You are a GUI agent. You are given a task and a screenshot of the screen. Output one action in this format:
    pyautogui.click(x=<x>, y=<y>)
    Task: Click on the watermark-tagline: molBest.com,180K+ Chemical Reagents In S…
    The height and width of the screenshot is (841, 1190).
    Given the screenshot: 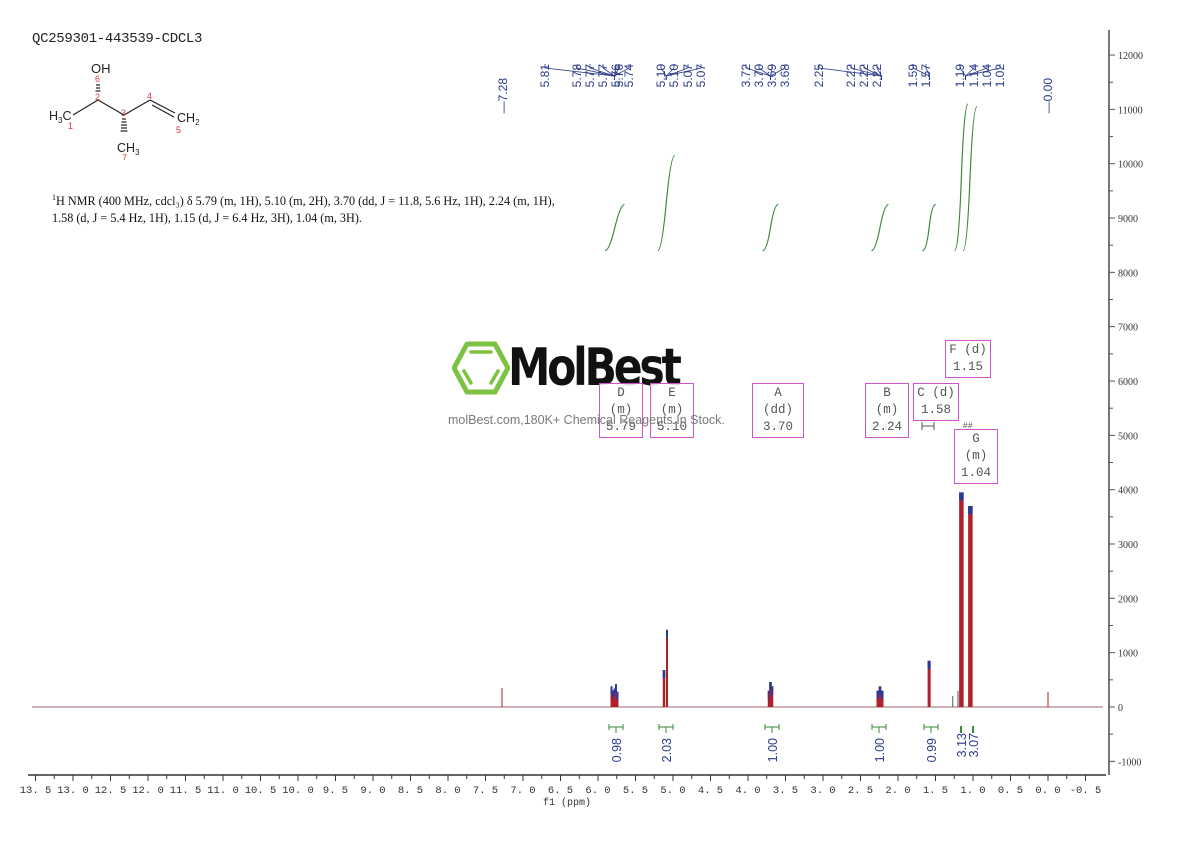 What is the action you would take?
    pyautogui.click(x=586, y=420)
    